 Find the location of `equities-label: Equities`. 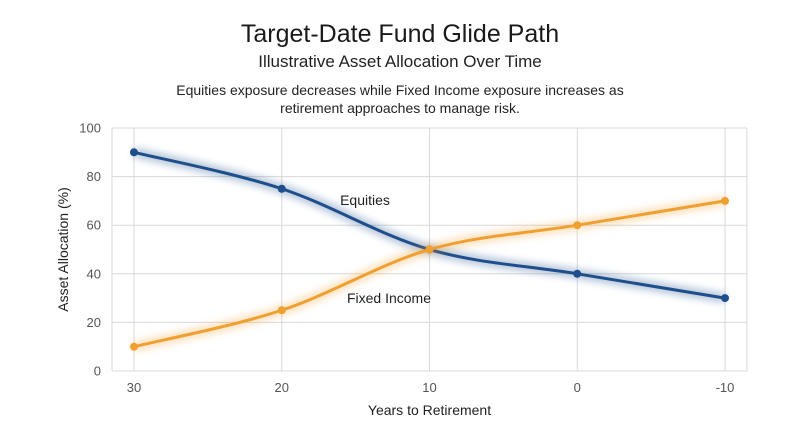

equities-label: Equities is located at coordinates (365, 200).